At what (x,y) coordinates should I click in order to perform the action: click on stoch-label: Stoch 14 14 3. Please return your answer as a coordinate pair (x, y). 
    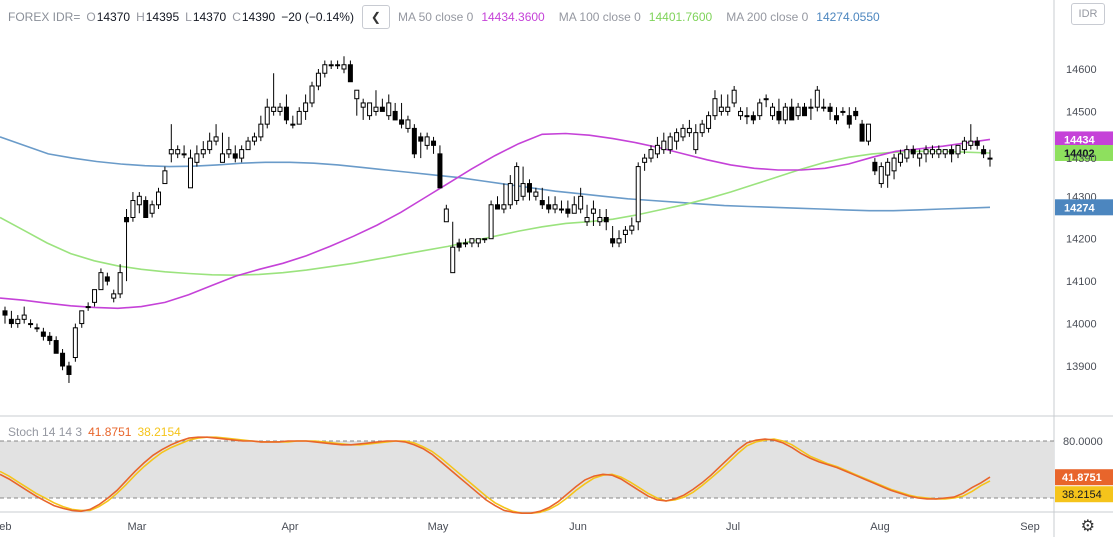
    Looking at the image, I should click on (45, 432).